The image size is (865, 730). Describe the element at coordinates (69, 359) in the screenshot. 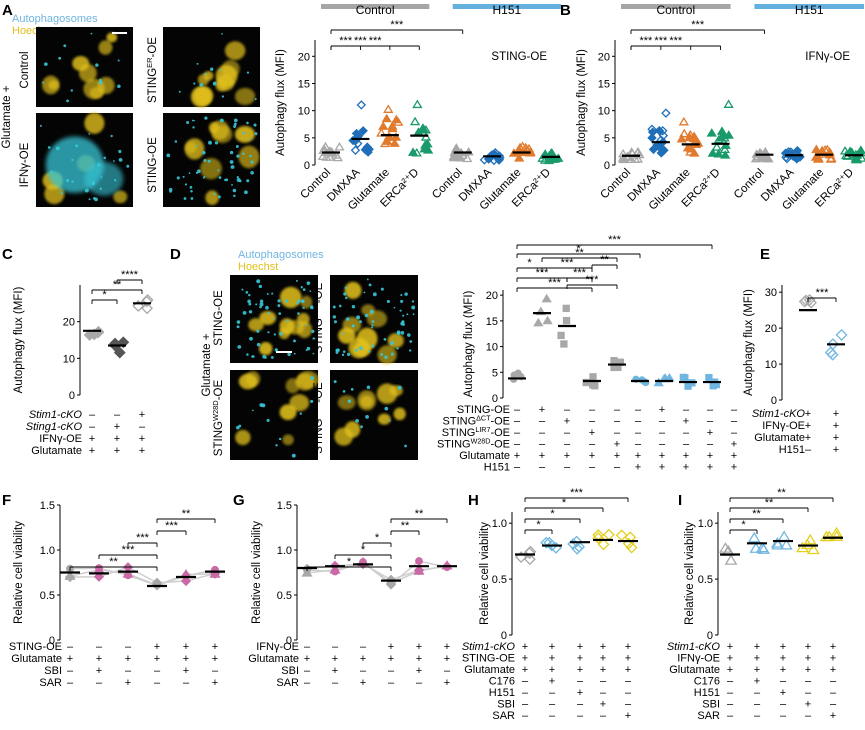

I see `y-tick-label: 10` at that location.